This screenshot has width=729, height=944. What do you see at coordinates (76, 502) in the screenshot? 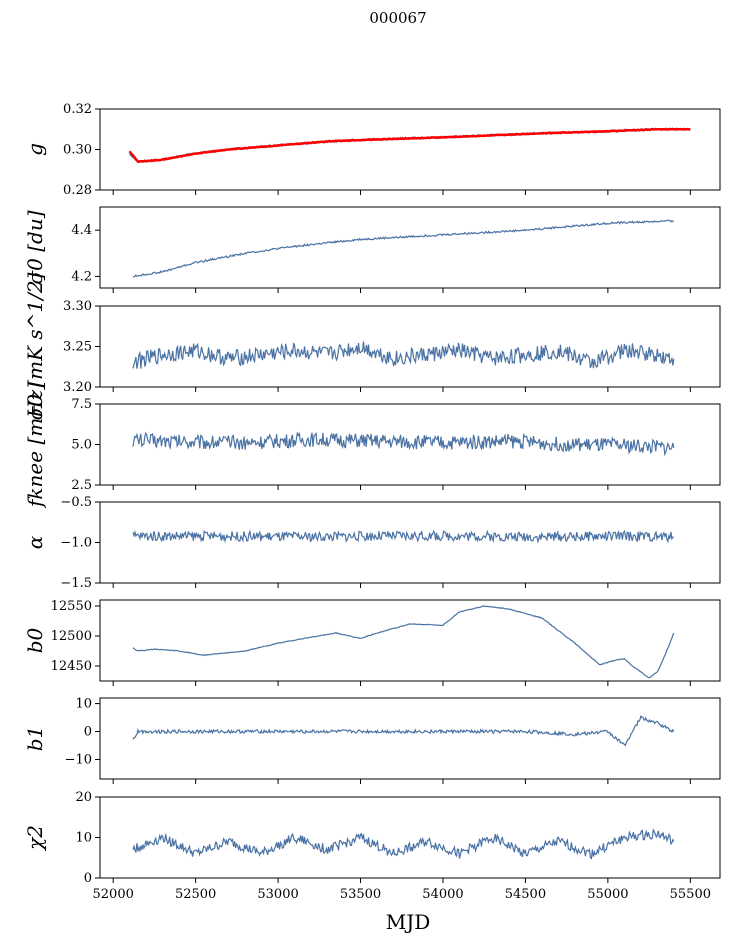
I see `y-tick-label: −0.5` at bounding box center [76, 502].